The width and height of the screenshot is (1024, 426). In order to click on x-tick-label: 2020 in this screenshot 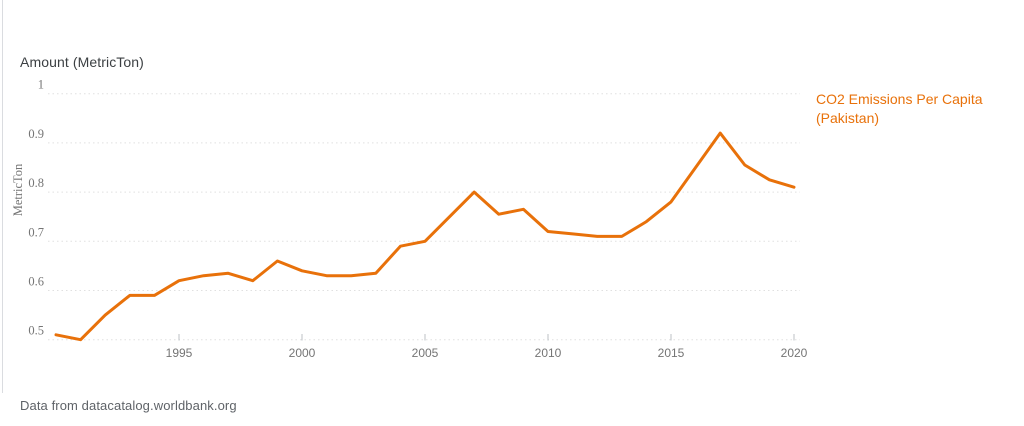, I will do `click(794, 353)`.